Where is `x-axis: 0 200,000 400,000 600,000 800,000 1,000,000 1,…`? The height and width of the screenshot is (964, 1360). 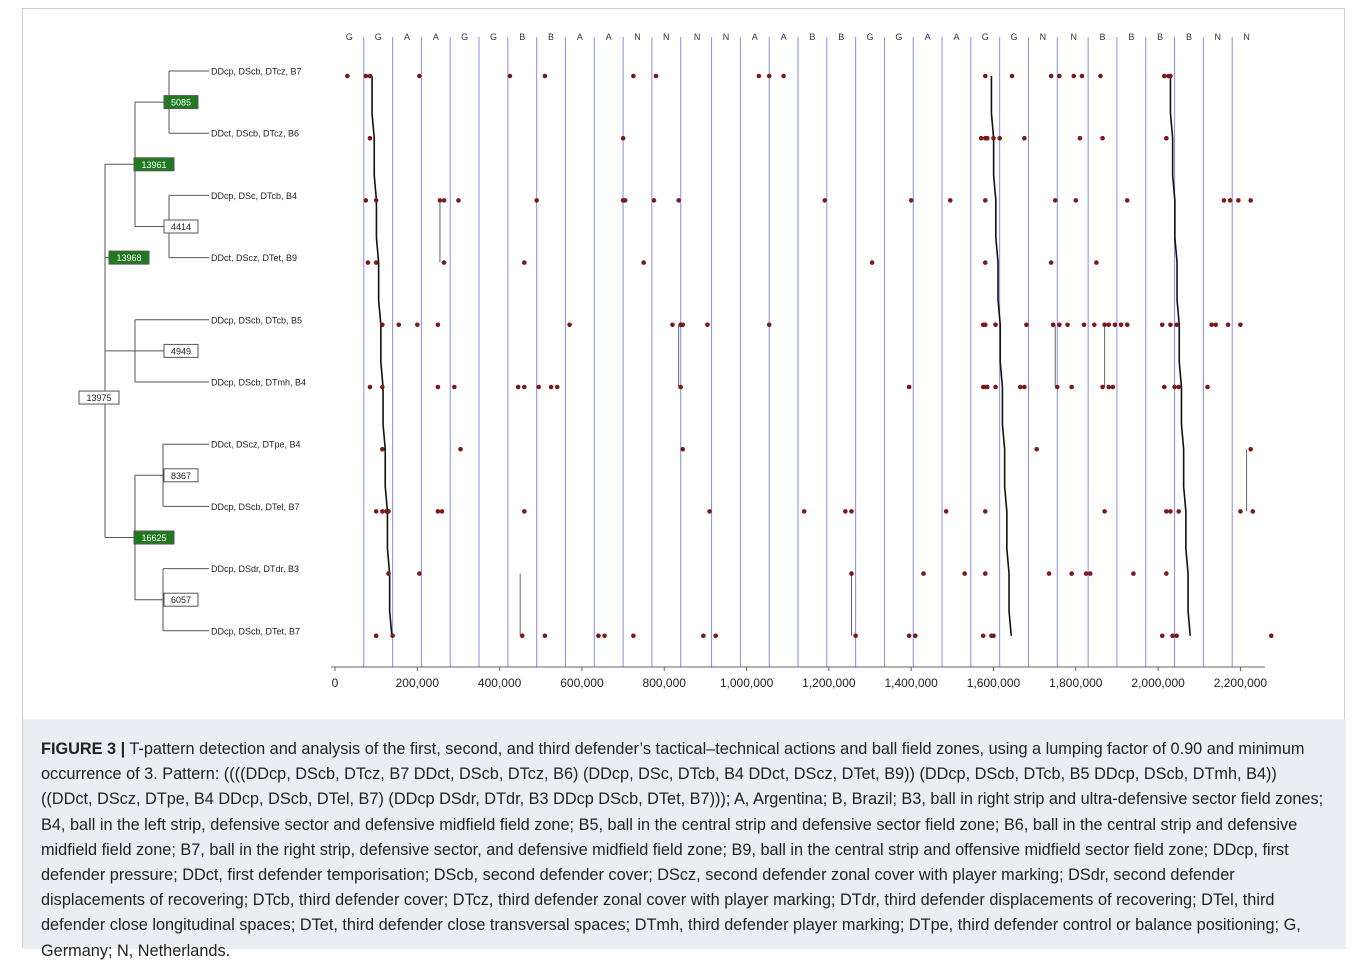 x-axis: 0 200,000 400,000 600,000 800,000 1,000,000 1,… is located at coordinates (799, 678).